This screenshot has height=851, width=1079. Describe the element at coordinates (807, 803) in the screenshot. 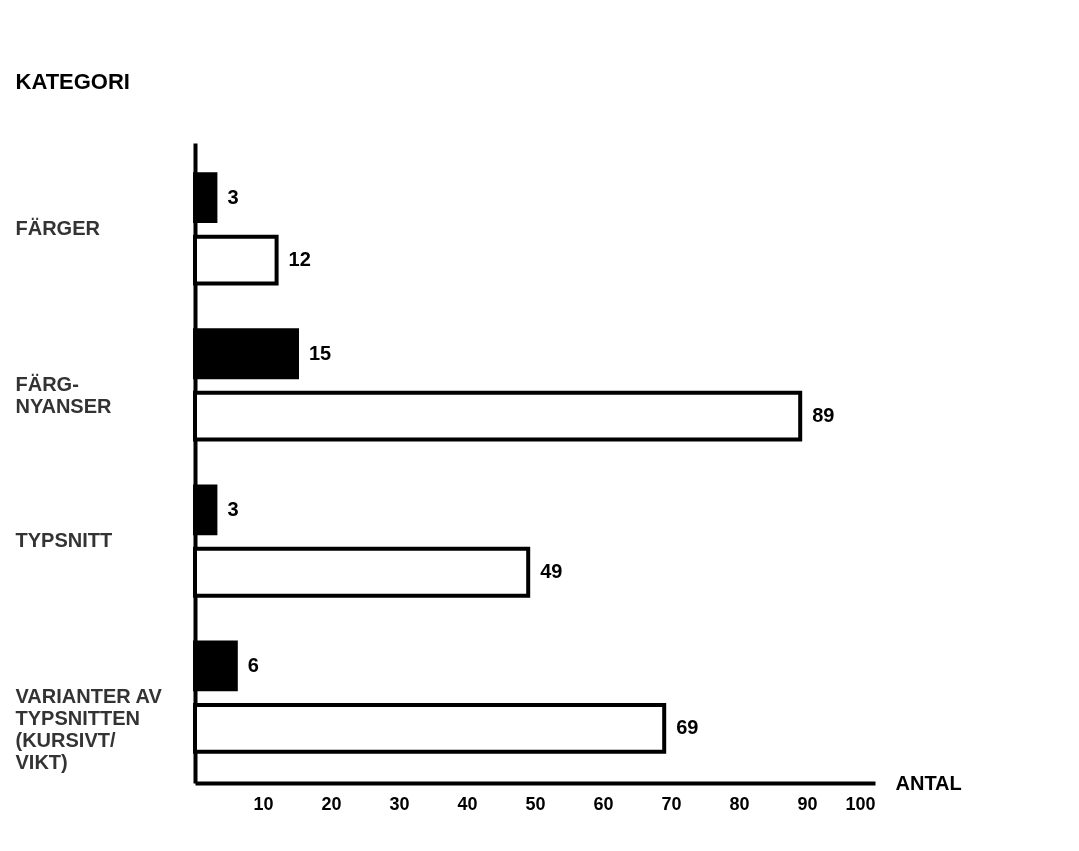

I see `x-tick-label: 90` at that location.